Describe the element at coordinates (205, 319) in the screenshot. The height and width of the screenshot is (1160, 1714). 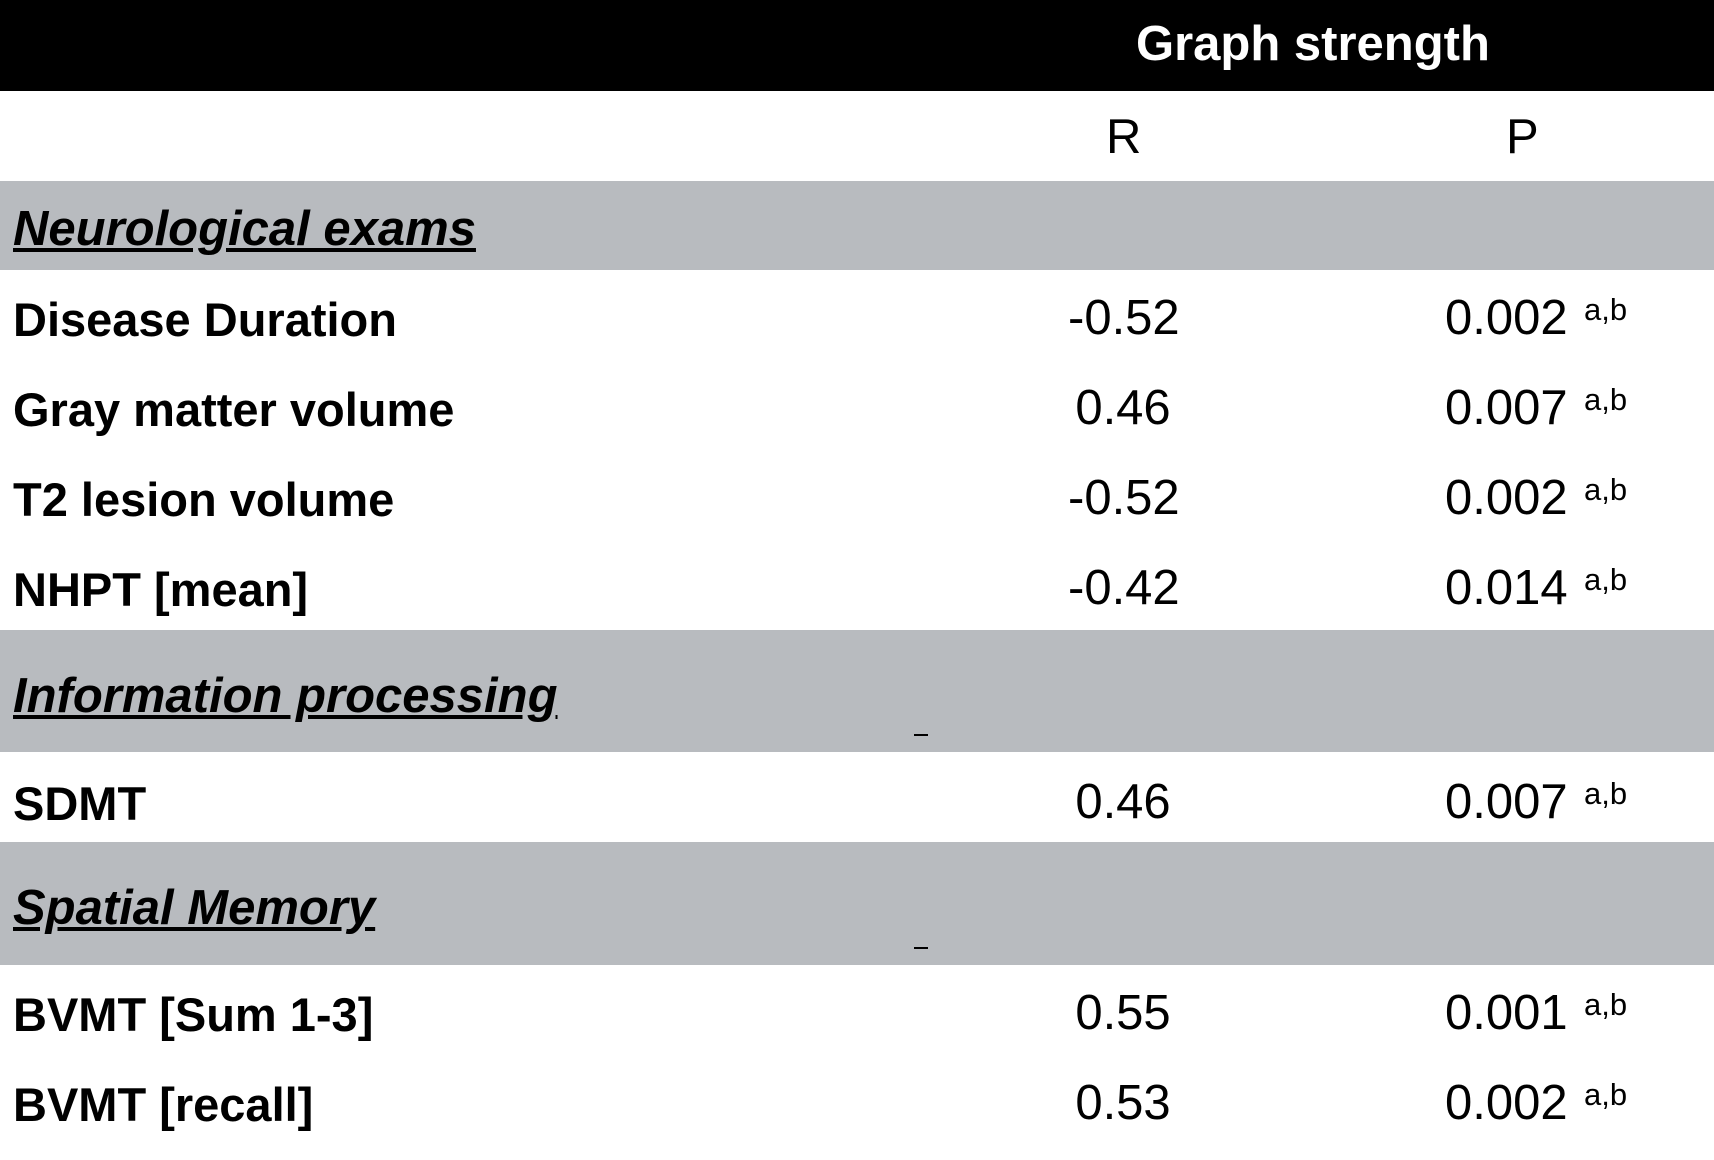
I see `row-label: Disease Duration` at that location.